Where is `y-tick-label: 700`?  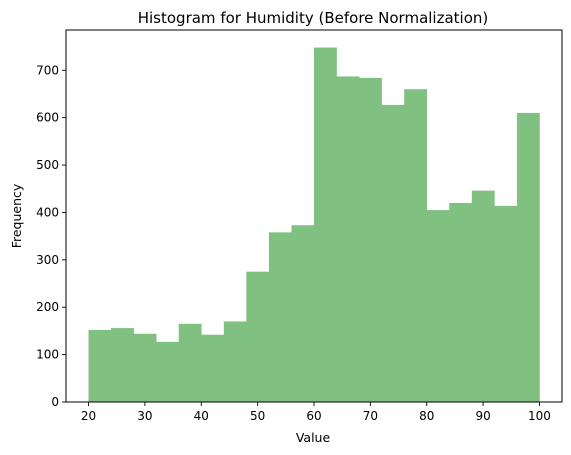 y-tick-label: 700 is located at coordinates (47, 70).